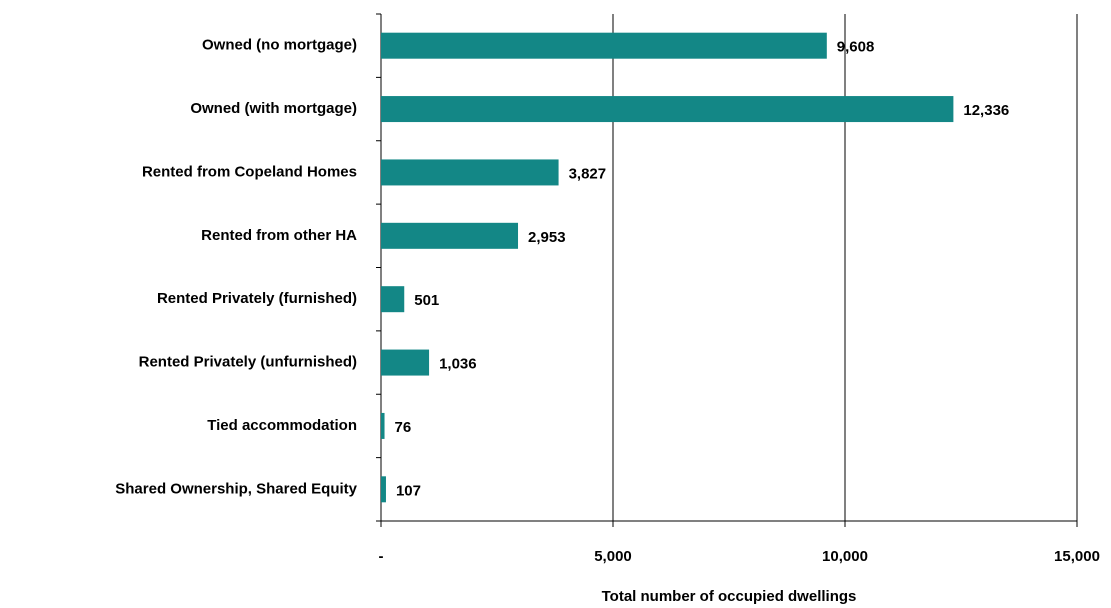 The image size is (1111, 608). What do you see at coordinates (403, 427) in the screenshot?
I see `value-label: 76` at bounding box center [403, 427].